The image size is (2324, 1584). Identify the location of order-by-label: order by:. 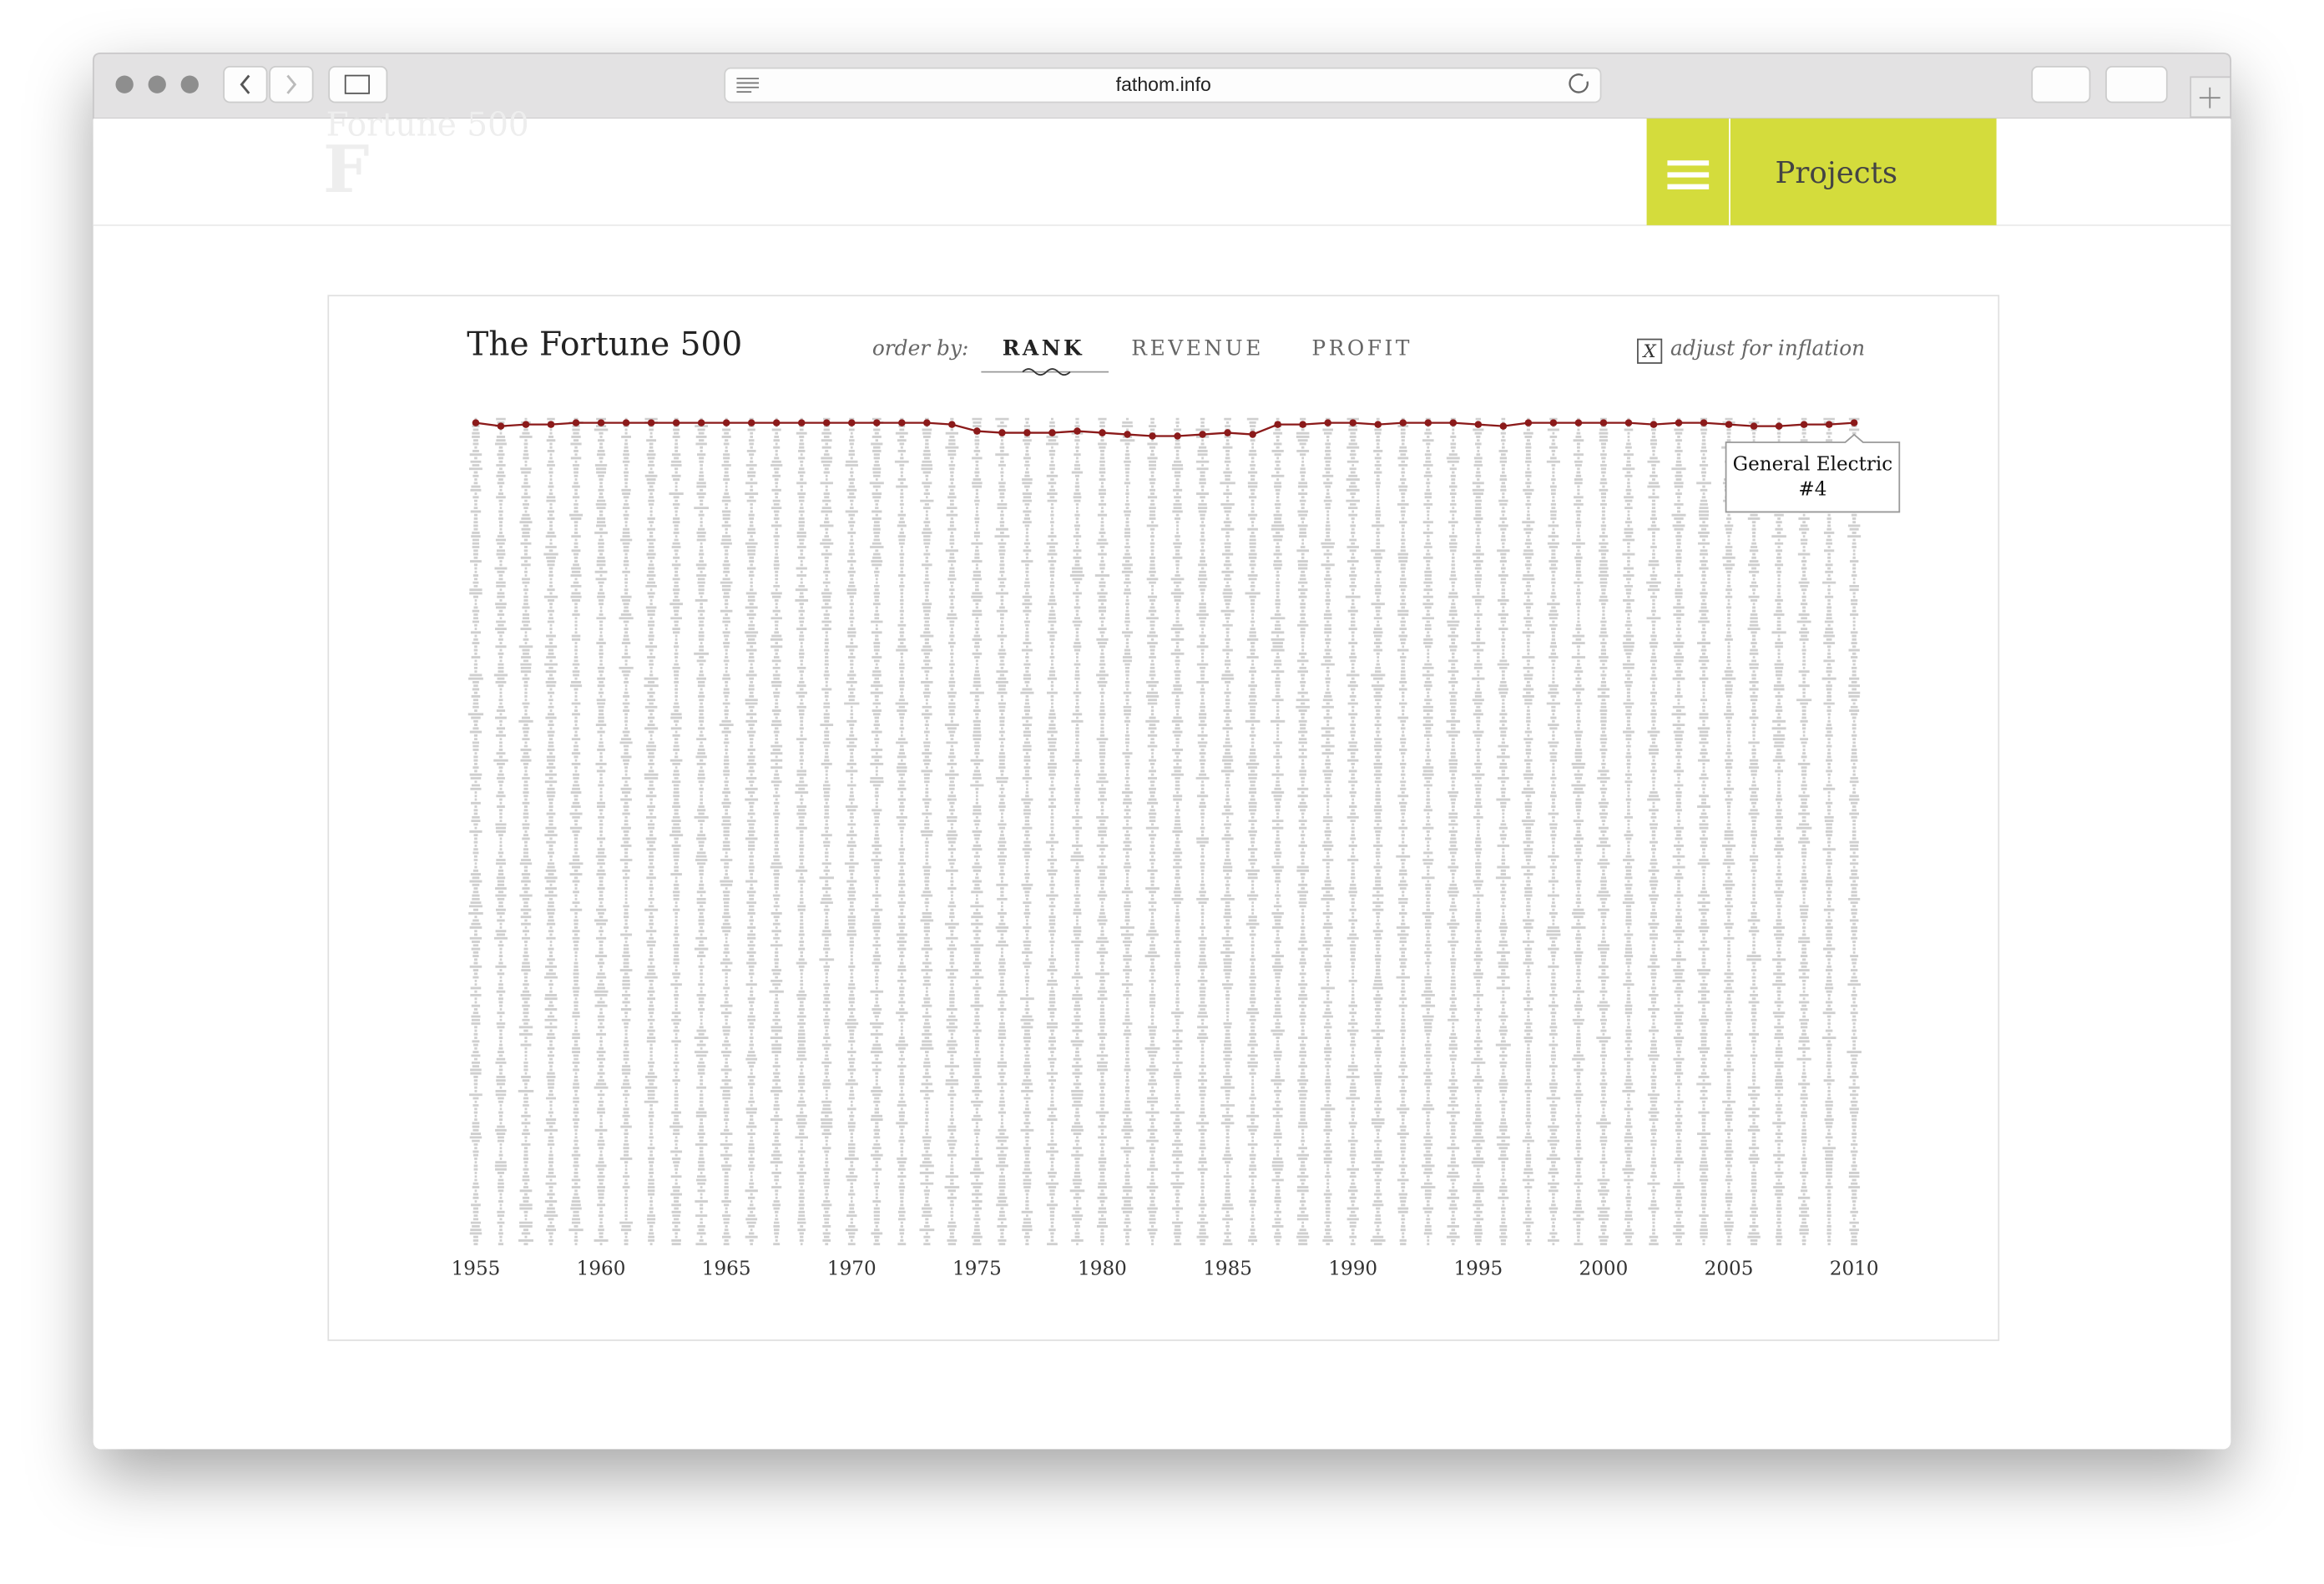
(921, 348).